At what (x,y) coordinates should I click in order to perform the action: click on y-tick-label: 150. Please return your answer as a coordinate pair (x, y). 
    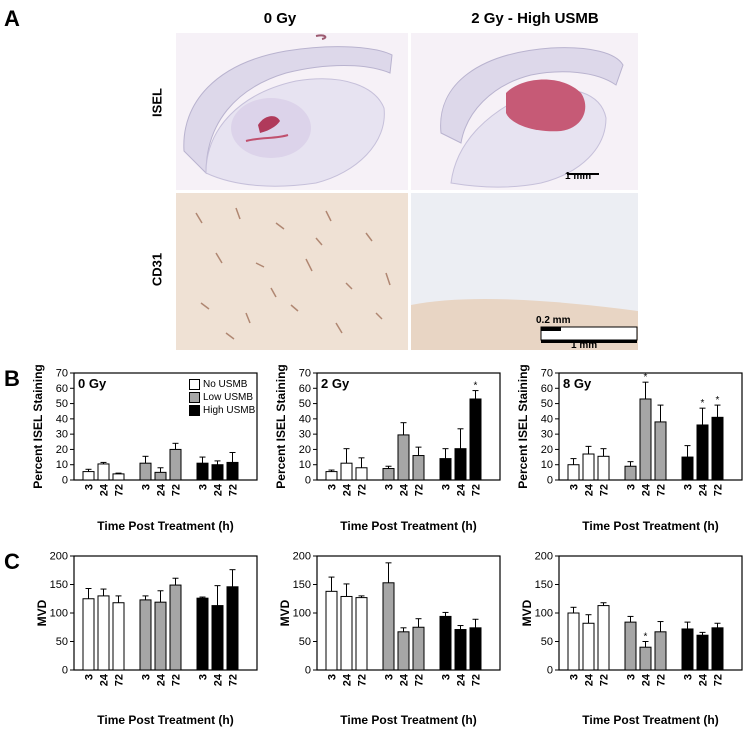
    Looking at the image, I should click on (302, 585).